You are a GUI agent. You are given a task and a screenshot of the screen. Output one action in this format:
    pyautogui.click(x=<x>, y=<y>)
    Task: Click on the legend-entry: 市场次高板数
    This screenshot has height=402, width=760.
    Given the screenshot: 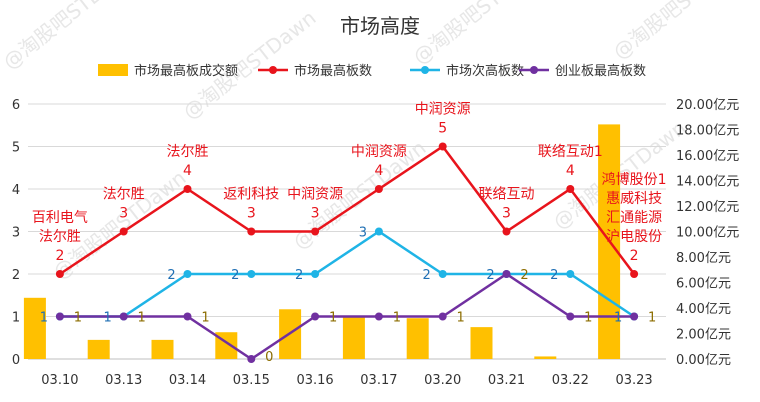 What is the action you would take?
    pyautogui.click(x=485, y=71)
    